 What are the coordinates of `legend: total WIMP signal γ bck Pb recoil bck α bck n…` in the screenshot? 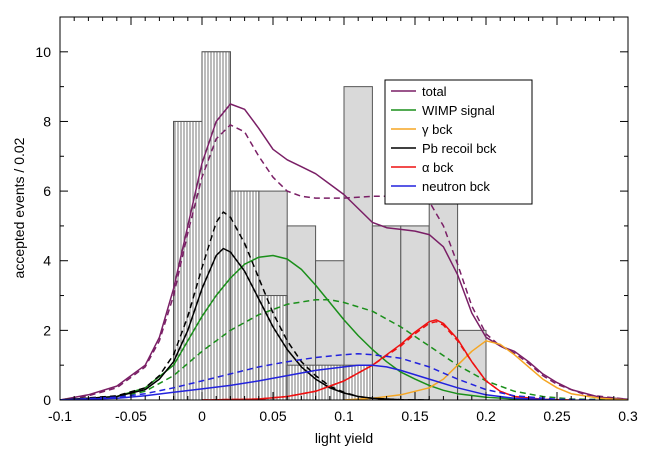 It's located at (458, 142).